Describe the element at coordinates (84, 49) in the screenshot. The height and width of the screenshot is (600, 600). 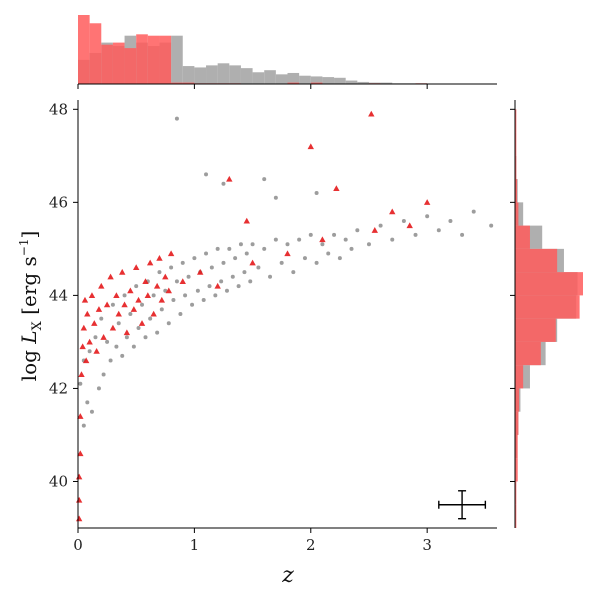
I see `top-hist-bar-highlight` at that location.